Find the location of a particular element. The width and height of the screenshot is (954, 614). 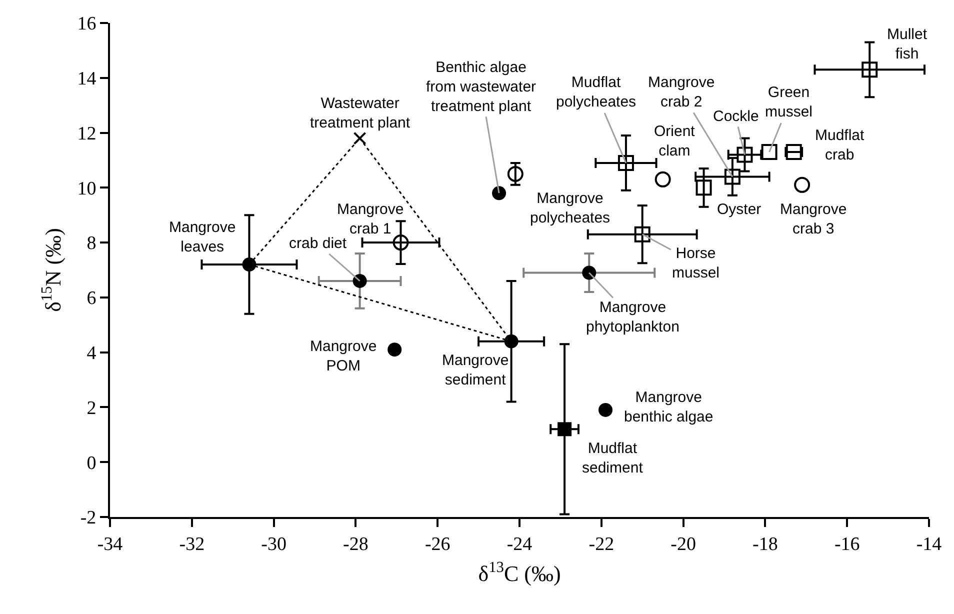

x-tick-label: -14 is located at coordinates (929, 544).